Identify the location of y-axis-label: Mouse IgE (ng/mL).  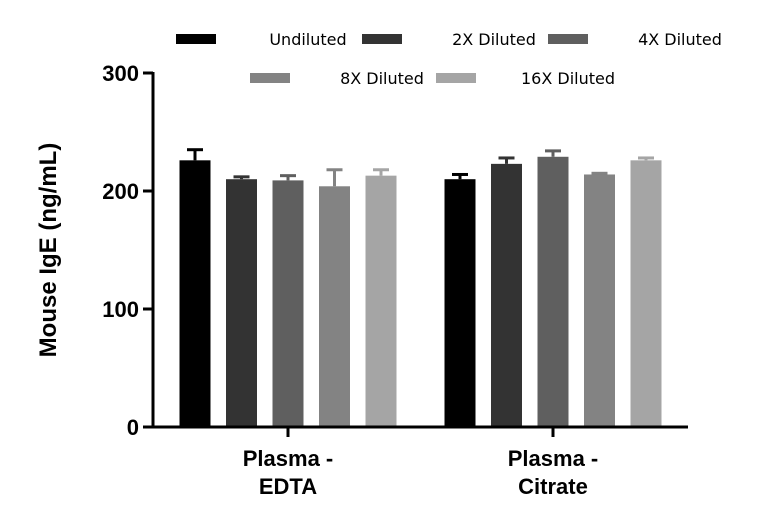
(48, 250).